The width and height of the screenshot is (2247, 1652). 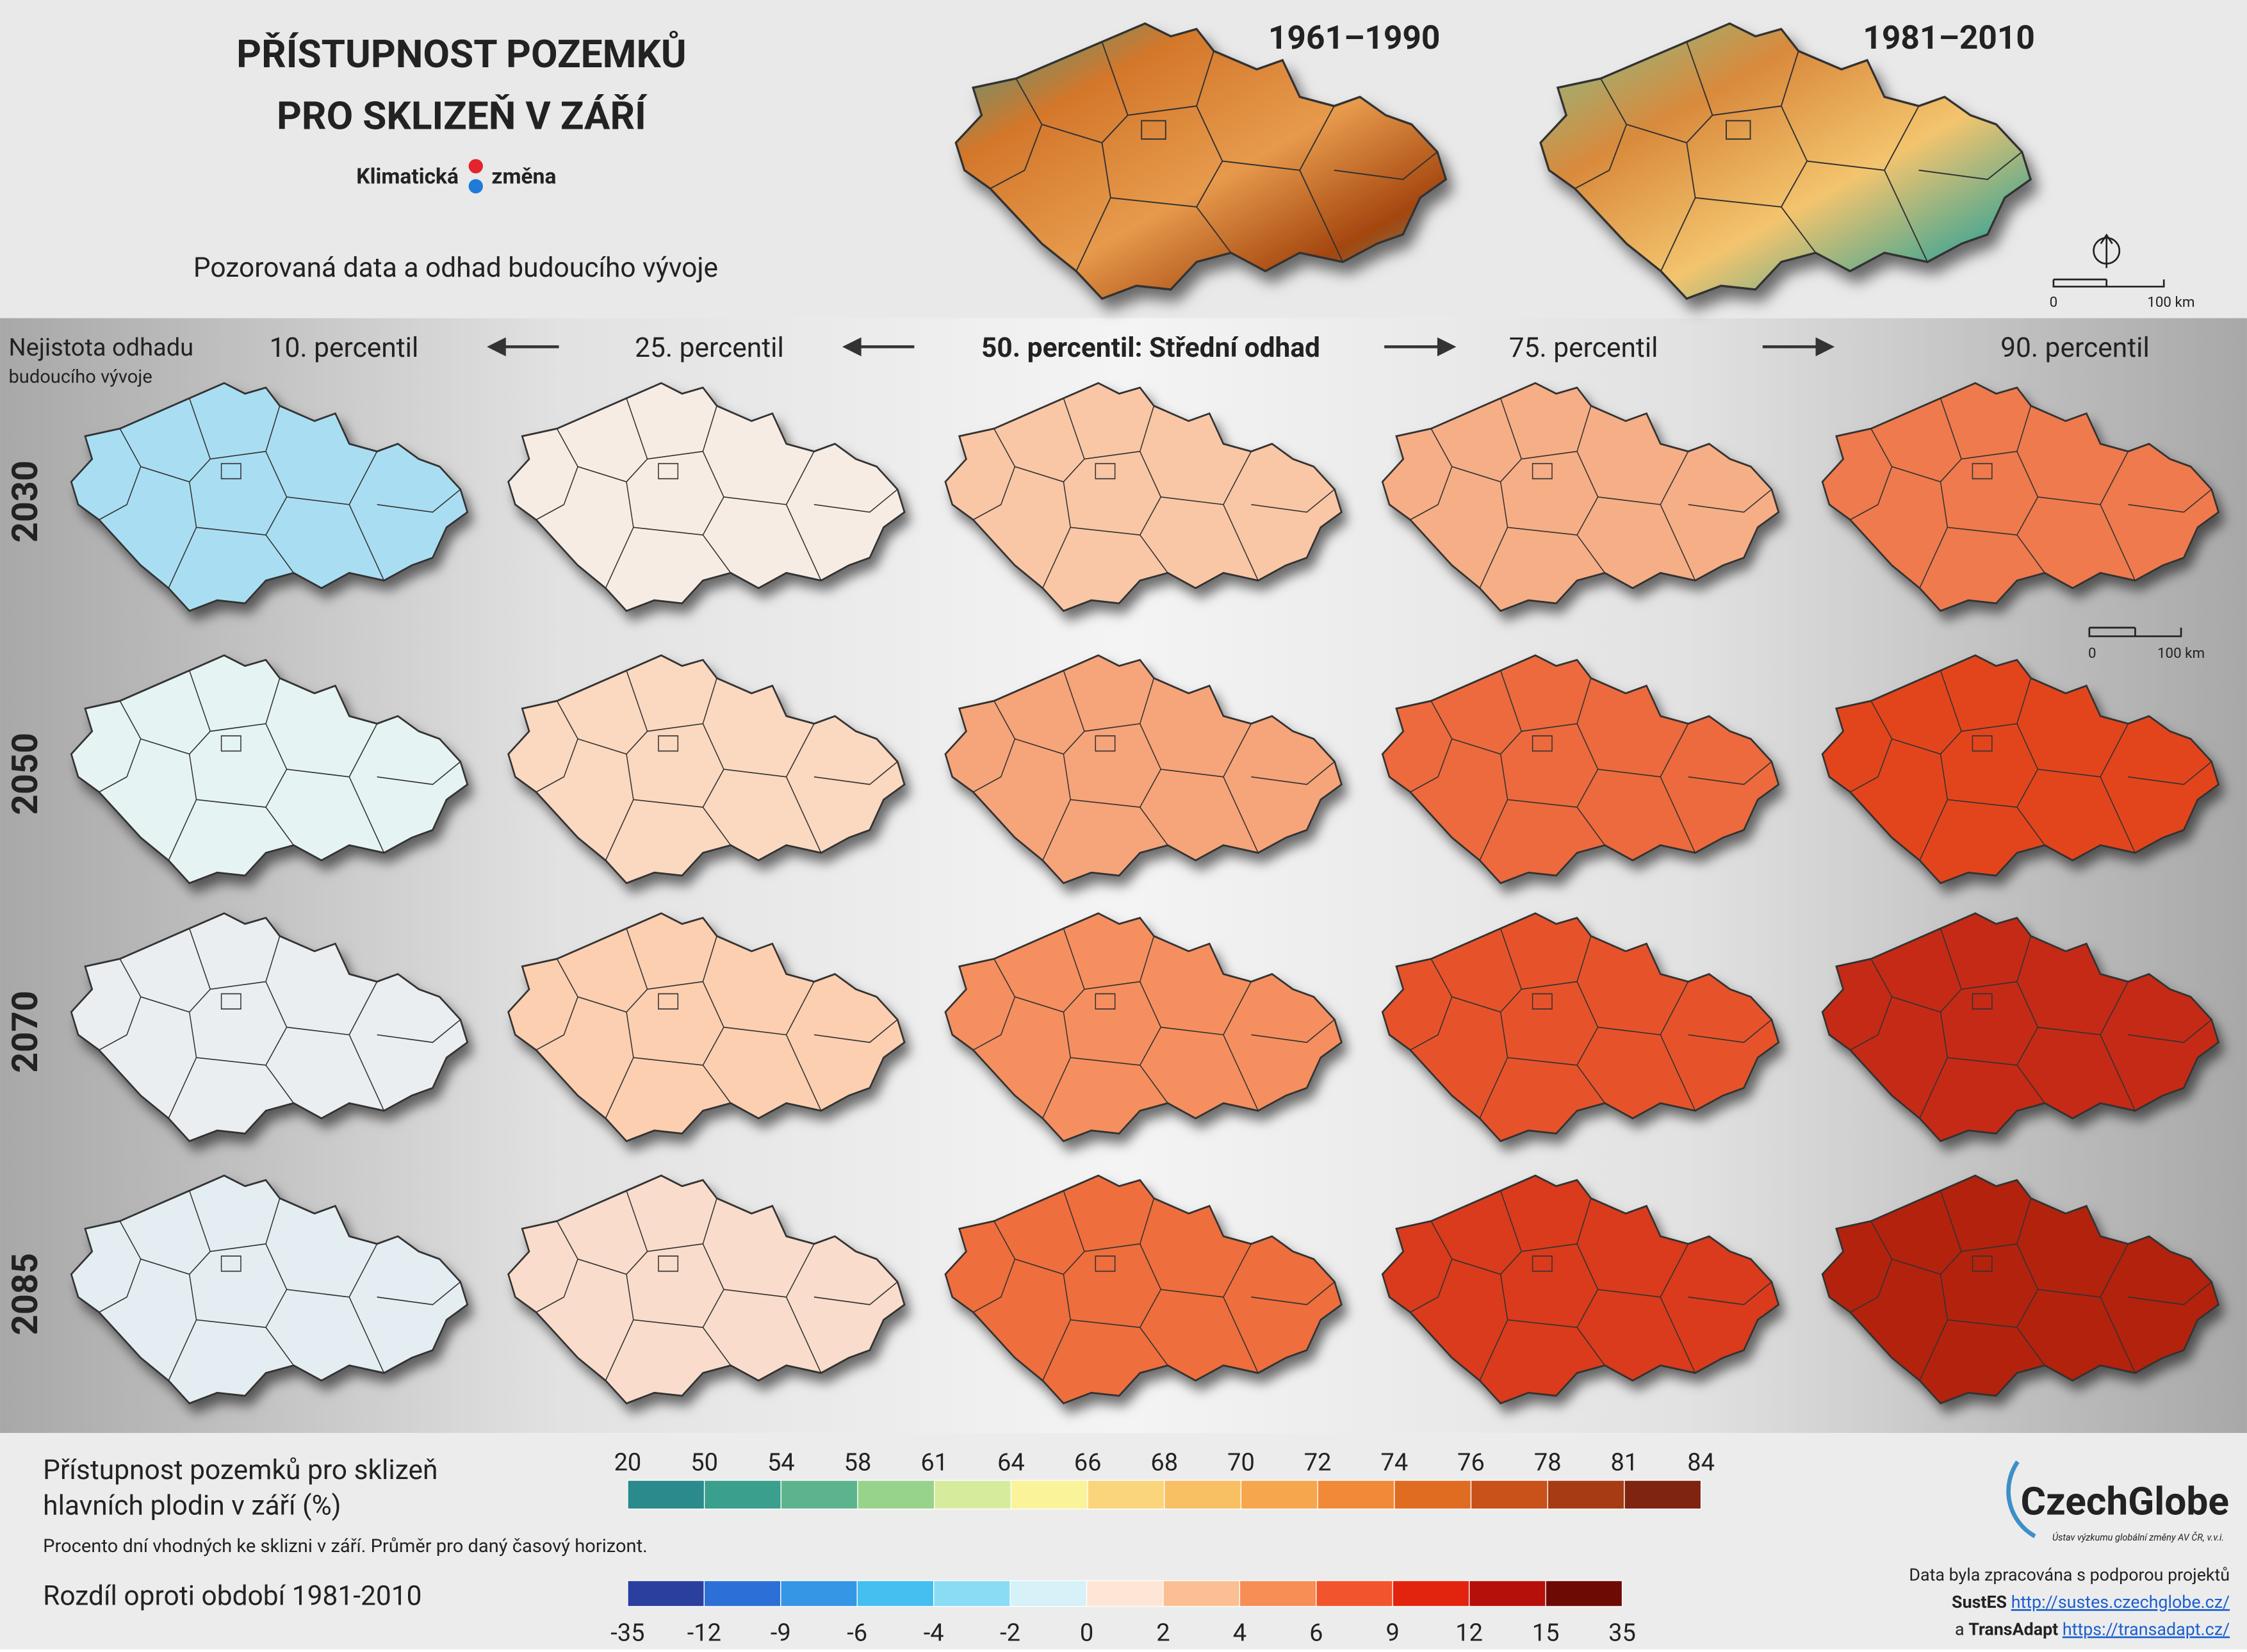 What do you see at coordinates (628, 1462) in the screenshot?
I see `legend-tick-label: 20` at bounding box center [628, 1462].